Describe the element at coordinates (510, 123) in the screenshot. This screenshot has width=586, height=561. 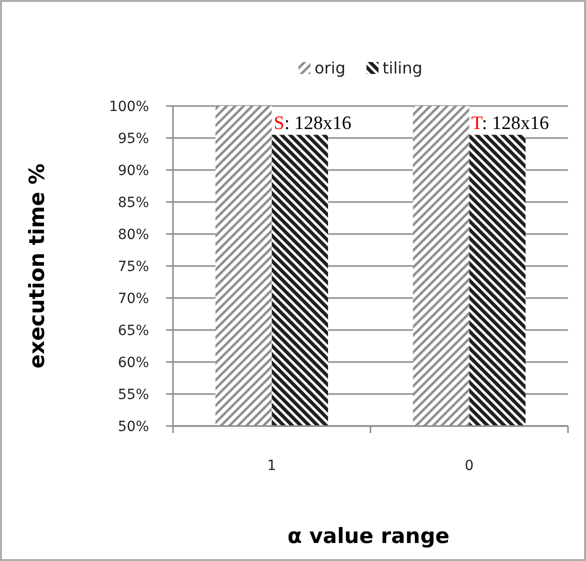
I see `annotation: T: 128x16` at that location.